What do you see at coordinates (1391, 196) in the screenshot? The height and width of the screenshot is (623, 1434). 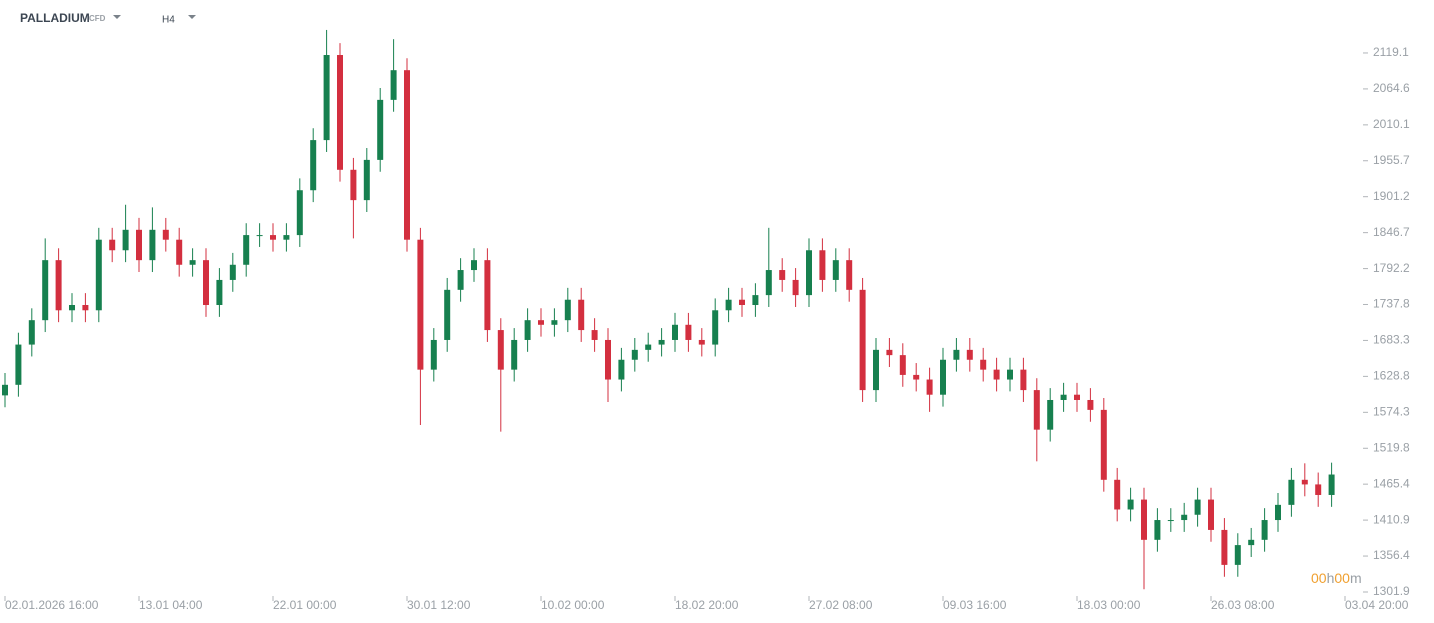 I see `y-tick-label: 1901.2` at bounding box center [1391, 196].